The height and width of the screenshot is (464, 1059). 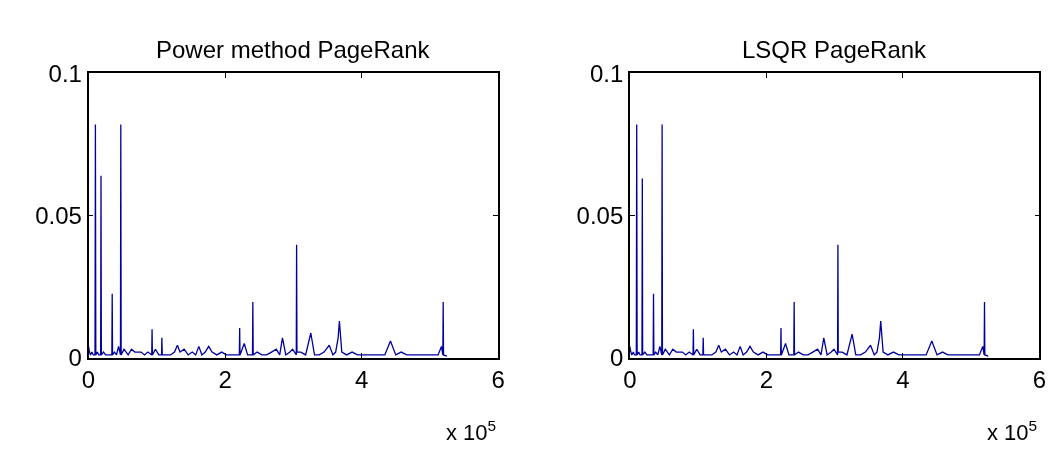 I want to click on chart-title: Power method PageRank, so click(x=293, y=49).